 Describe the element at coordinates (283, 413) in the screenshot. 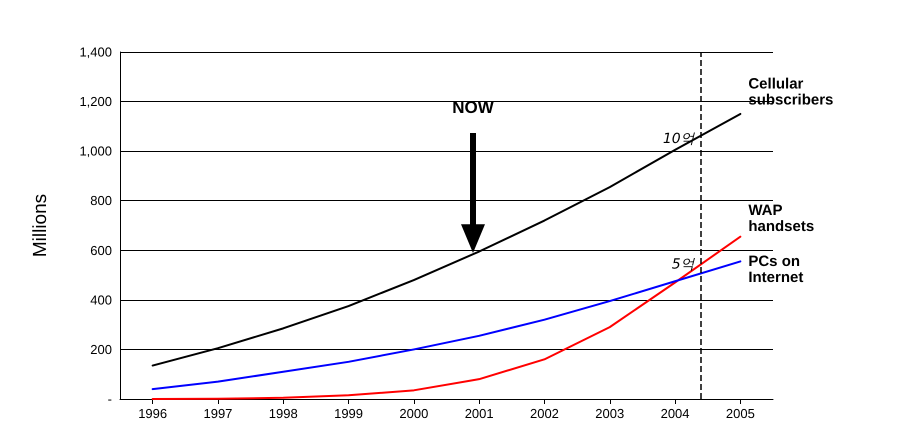

I see `x-tick-label: 1998` at that location.